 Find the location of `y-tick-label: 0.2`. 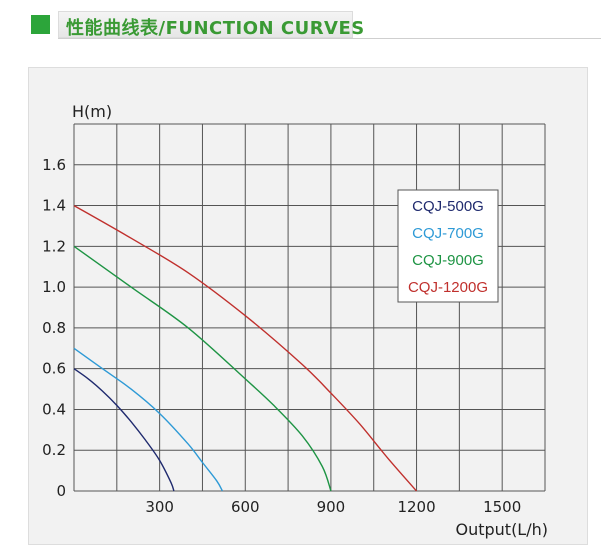

y-tick-label: 0.2 is located at coordinates (54, 450).